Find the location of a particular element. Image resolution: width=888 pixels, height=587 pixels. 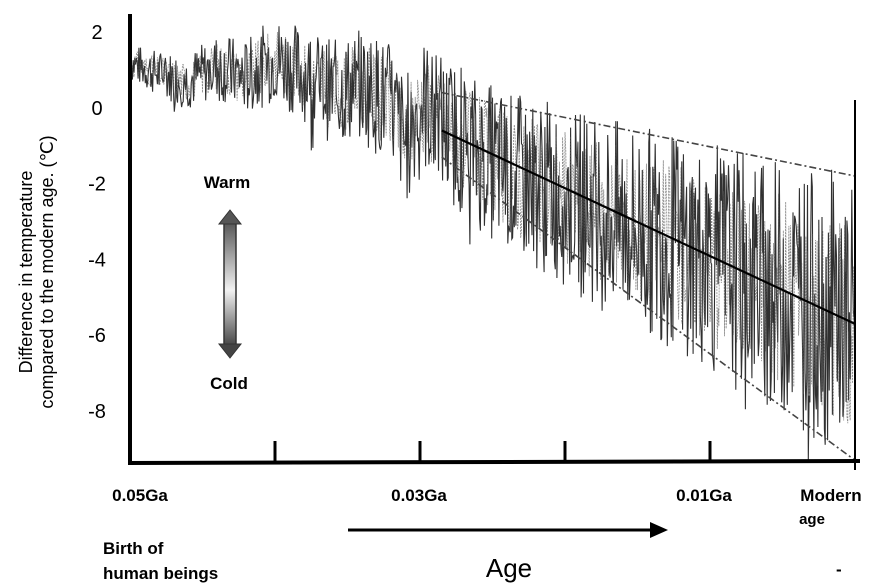

dash-mark: - is located at coordinates (839, 569).